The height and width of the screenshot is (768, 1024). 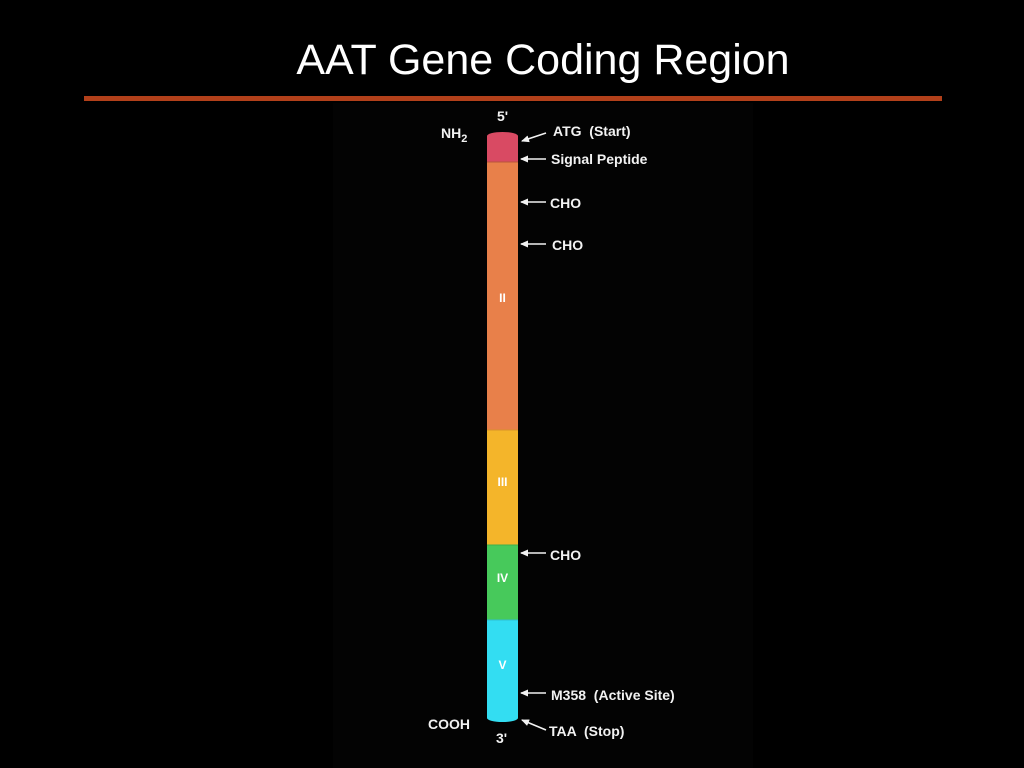 What do you see at coordinates (534, 725) in the screenshot?
I see `arrow-taa-stop` at bounding box center [534, 725].